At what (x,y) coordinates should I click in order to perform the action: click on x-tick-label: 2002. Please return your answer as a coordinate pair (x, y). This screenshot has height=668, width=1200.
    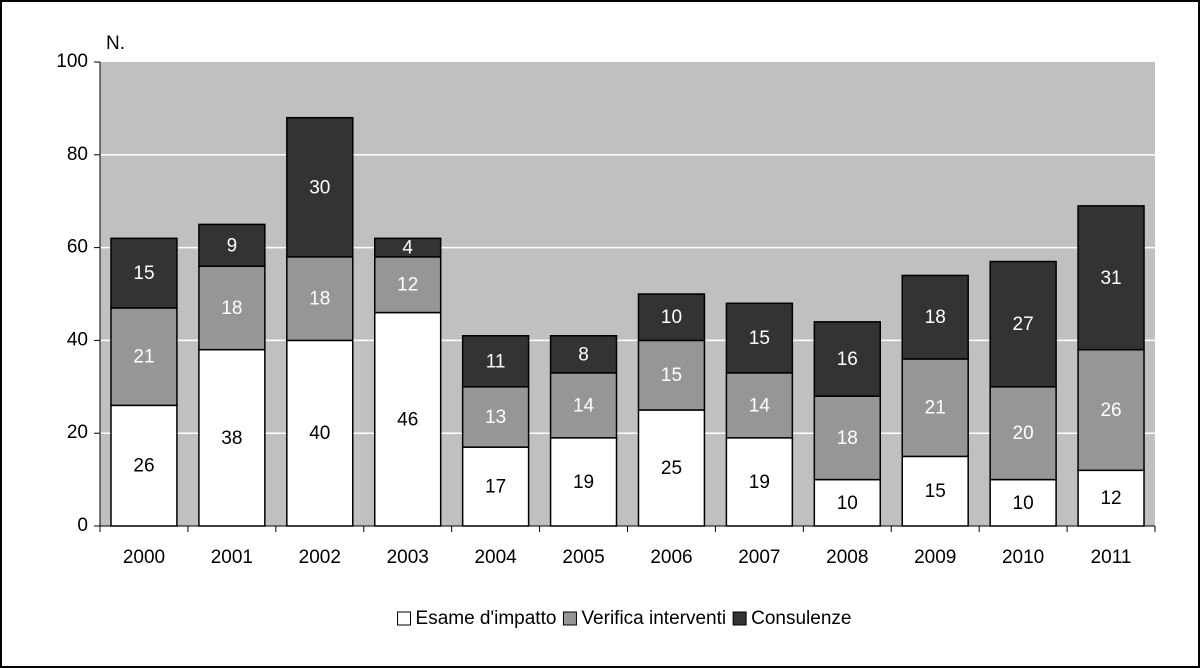
    Looking at the image, I should click on (320, 557).